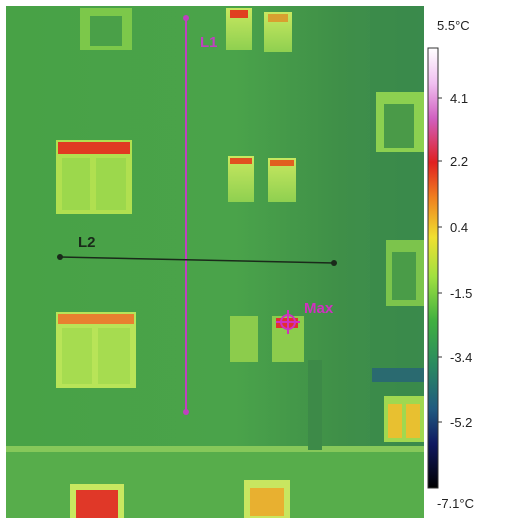  Describe the element at coordinates (433, 268) in the screenshot. I see `color-scale-bar` at that location.